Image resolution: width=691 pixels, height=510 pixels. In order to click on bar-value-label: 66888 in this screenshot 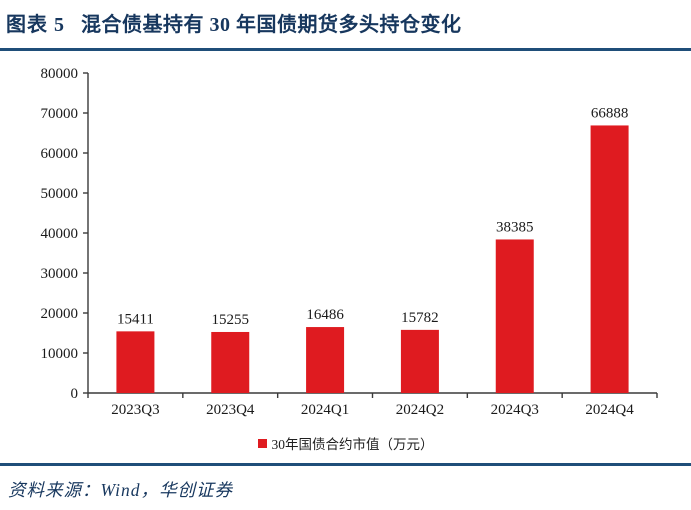, I will do `click(610, 113)`.